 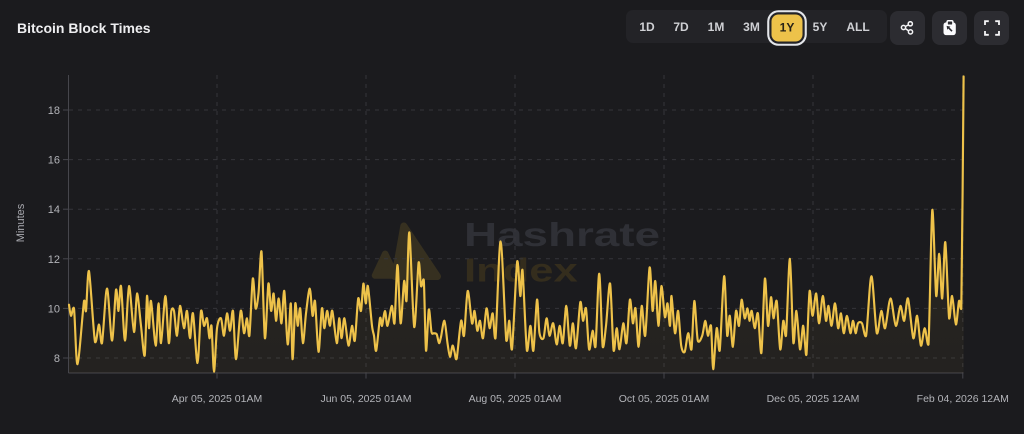 I want to click on svg-text: Jun 05, 2025 01AM, so click(x=365, y=399).